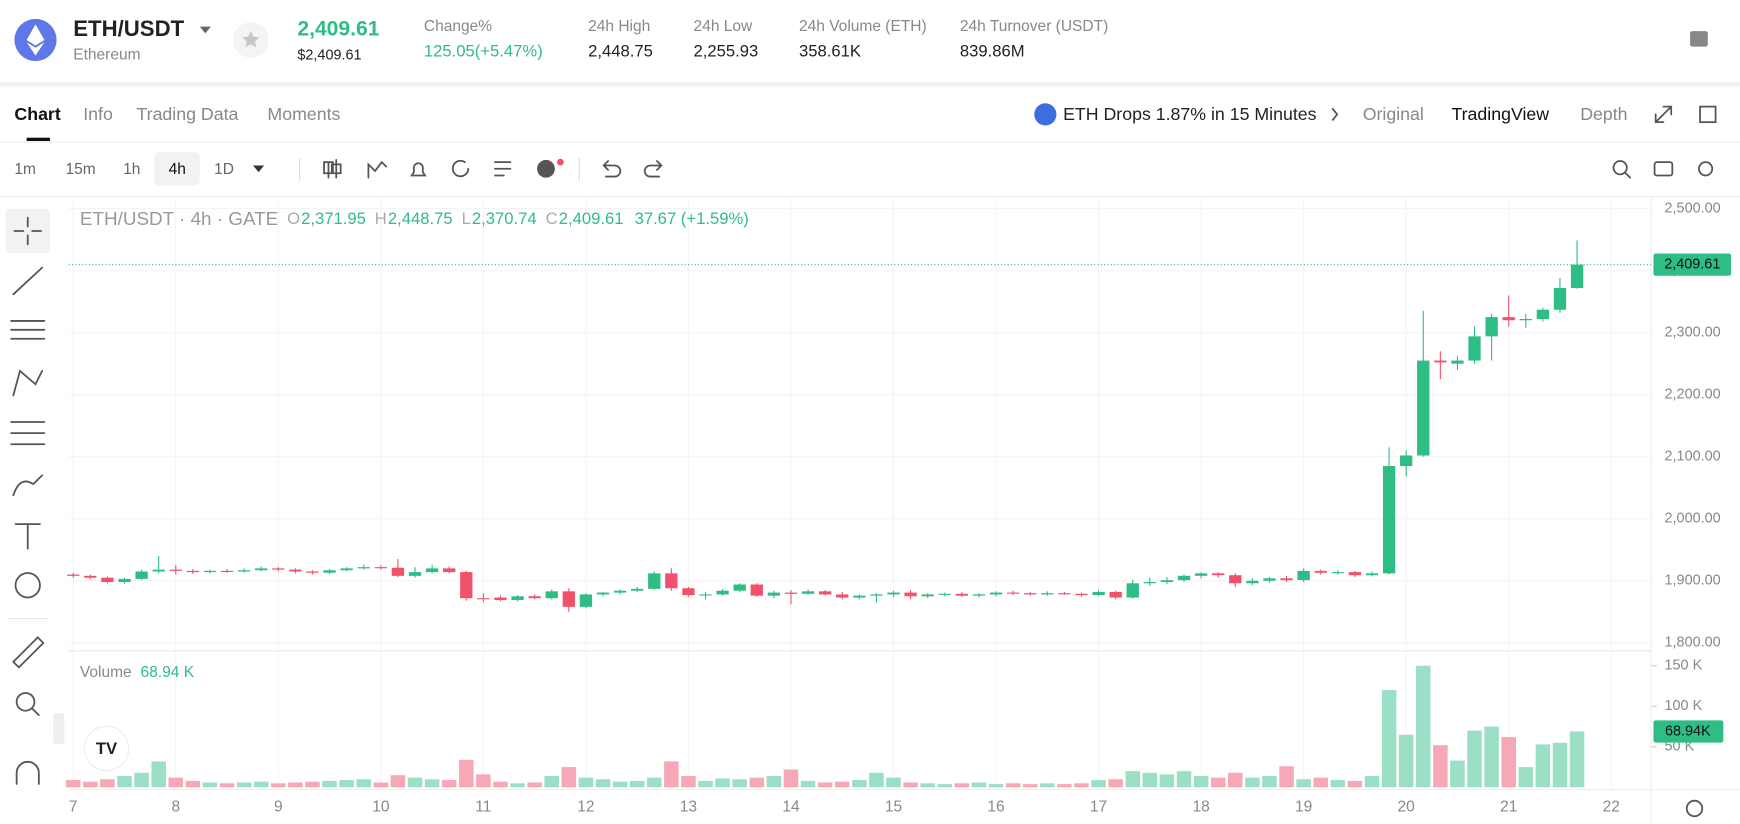 The image size is (1740, 824). Describe the element at coordinates (25, 702) in the screenshot. I see `zoom` at that location.